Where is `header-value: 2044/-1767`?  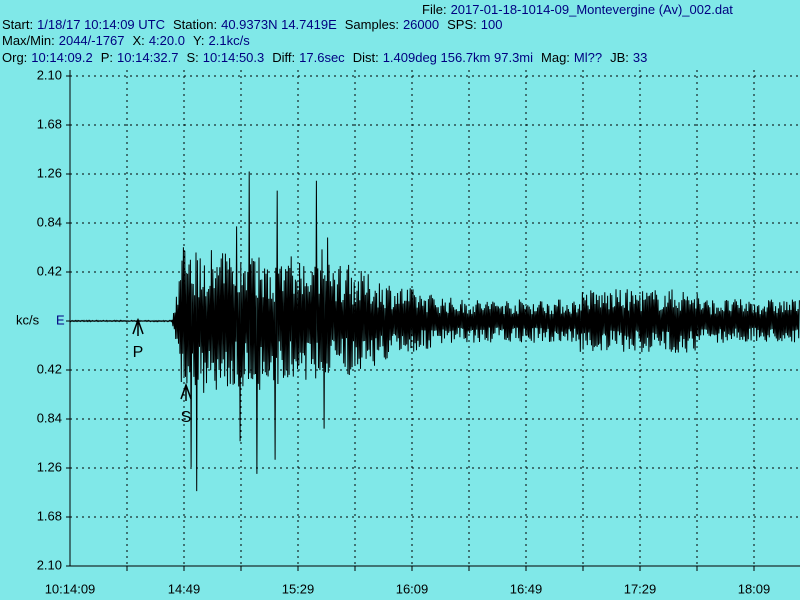 header-value: 2044/-1767 is located at coordinates (91, 40).